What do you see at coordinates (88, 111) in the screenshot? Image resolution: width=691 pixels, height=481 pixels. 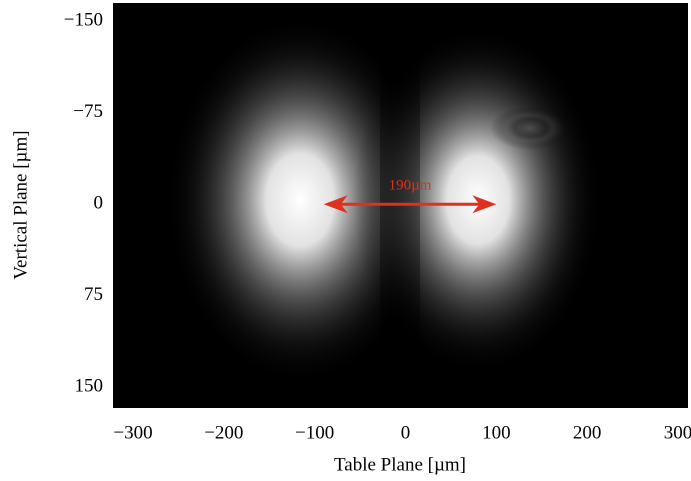 I see `y-tick-label: −75` at bounding box center [88, 111].